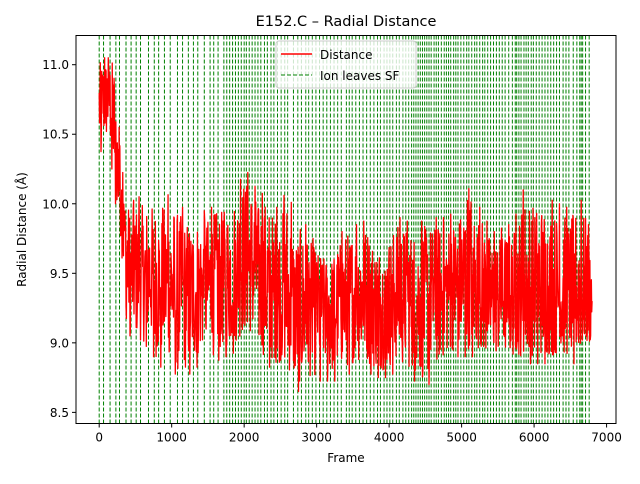 This screenshot has width=640, height=484. I want to click on chart-title: E152.C – Radial Distance, so click(346, 22).